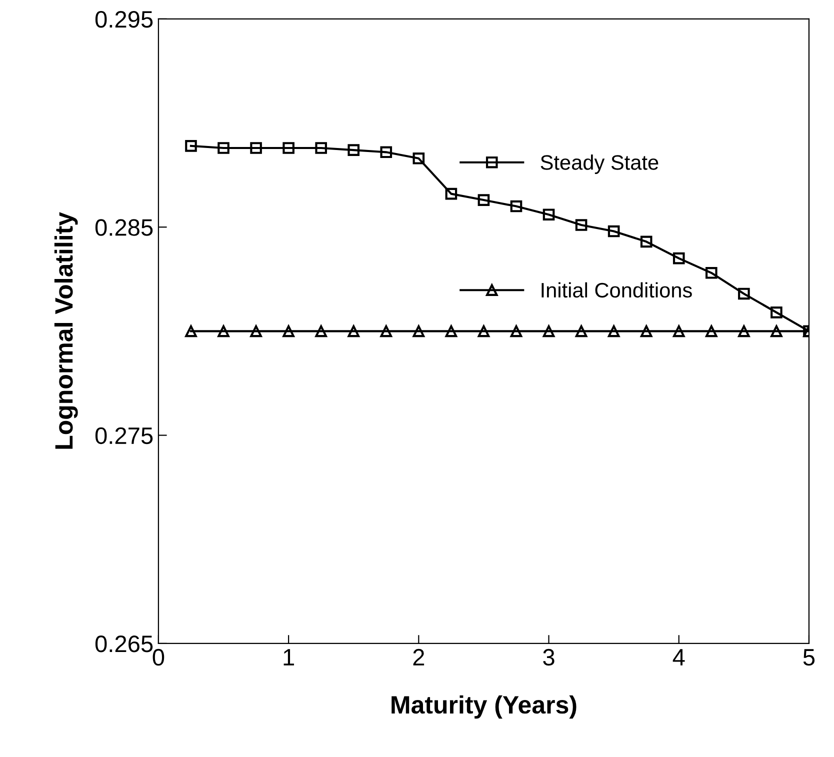 Image resolution: width=834 pixels, height=757 pixels. I want to click on y-tick-label: 0.275, so click(124, 435).